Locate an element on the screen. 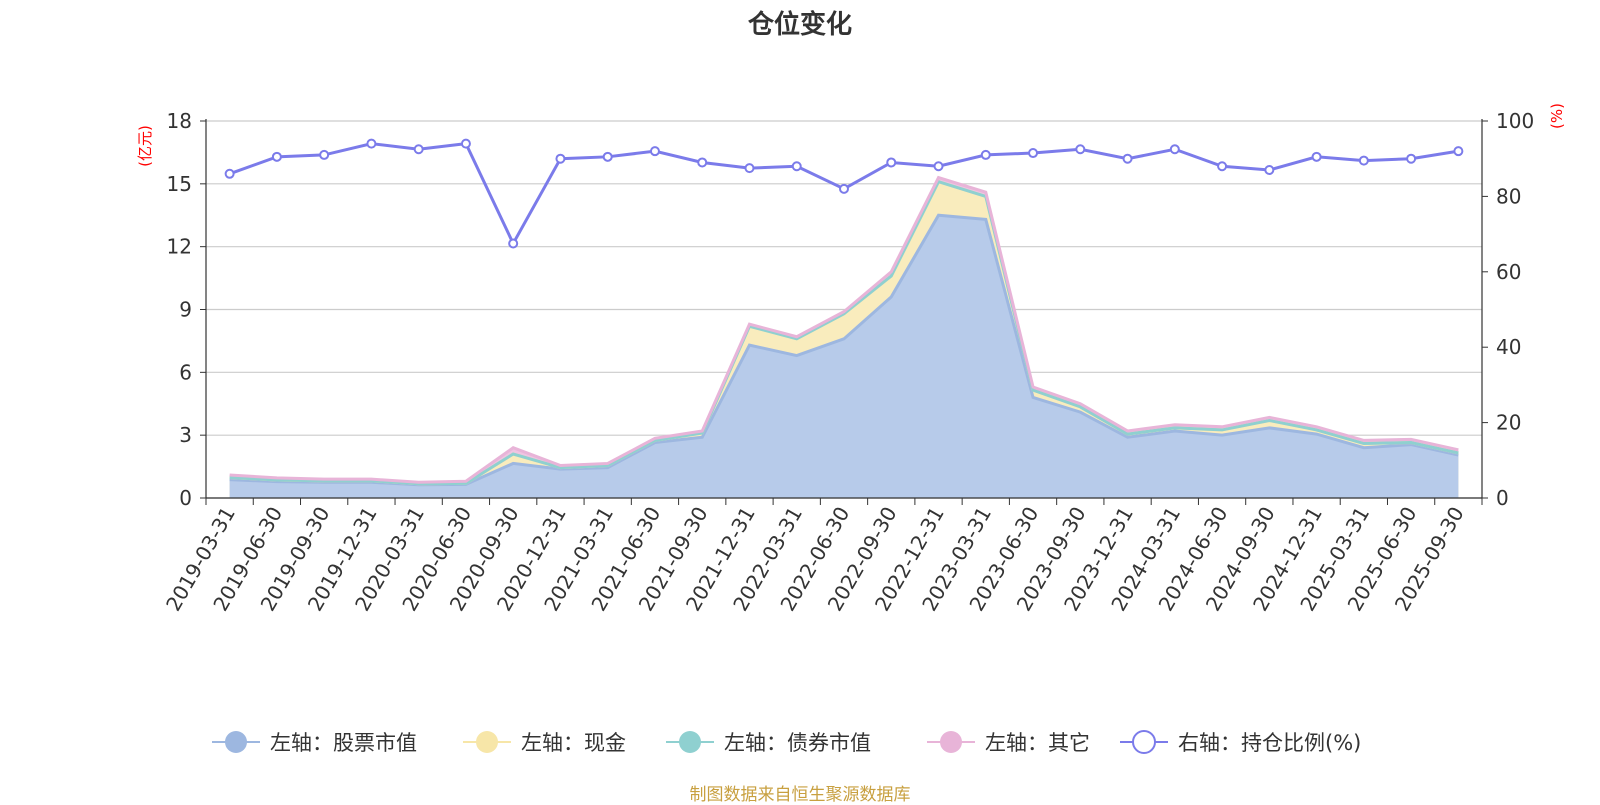 The width and height of the screenshot is (1600, 805). left-axis-tick-label: 6 is located at coordinates (185, 372).